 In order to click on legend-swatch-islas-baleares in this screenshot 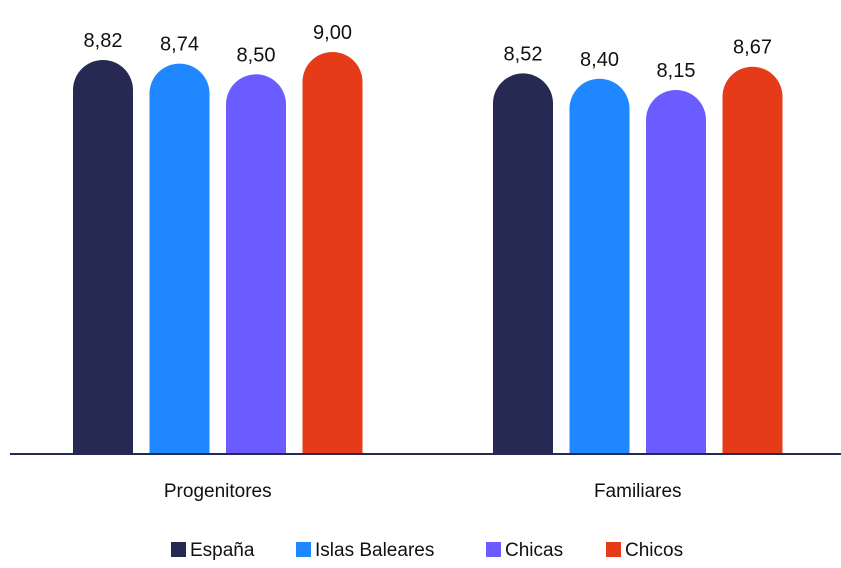, I will do `click(303, 549)`.